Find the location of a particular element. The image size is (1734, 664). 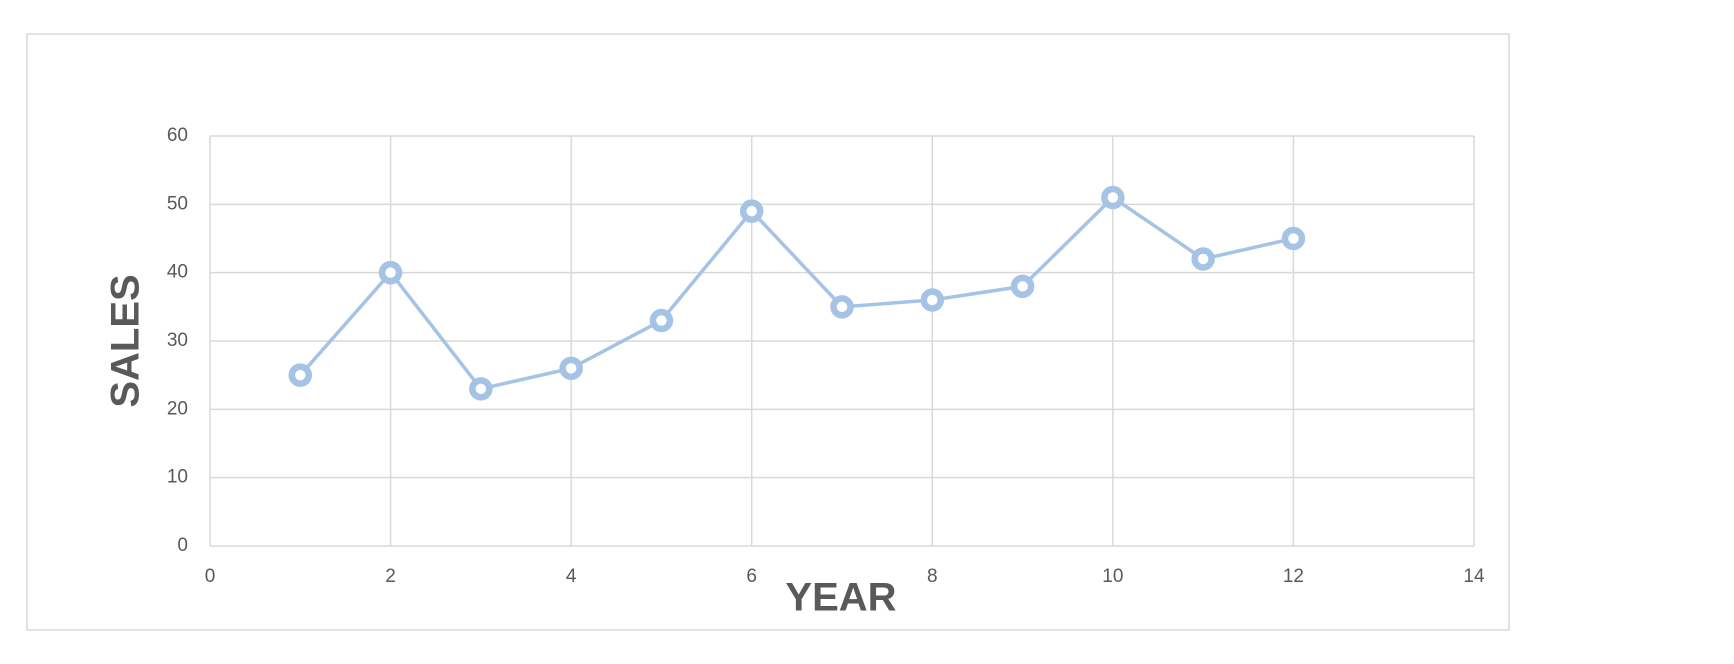

x-tick-label: 0 is located at coordinates (210, 576).